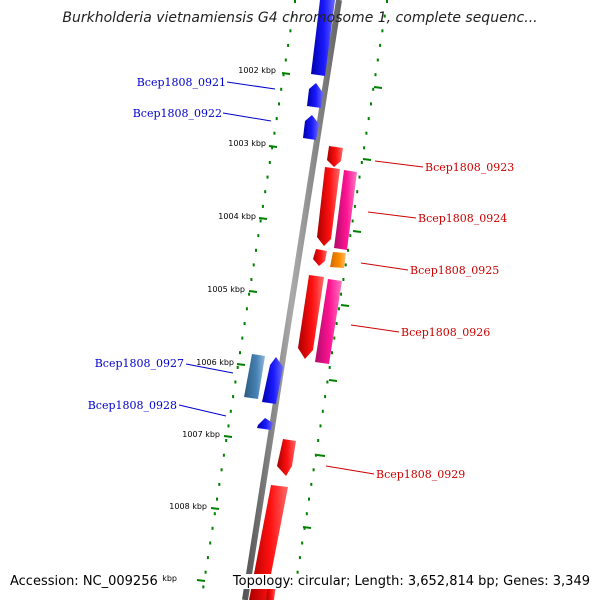 The height and width of the screenshot is (600, 600). Describe the element at coordinates (132, 405) in the screenshot. I see `gene-label-0928: Bcep1808_0928` at that location.